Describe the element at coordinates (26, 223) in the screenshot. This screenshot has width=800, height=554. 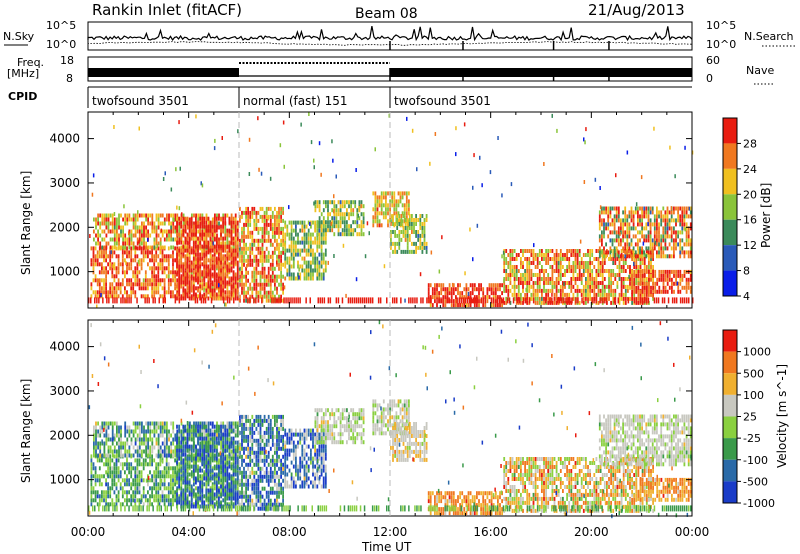
I see `power-ylabel: Slant Range [km]` at that location.